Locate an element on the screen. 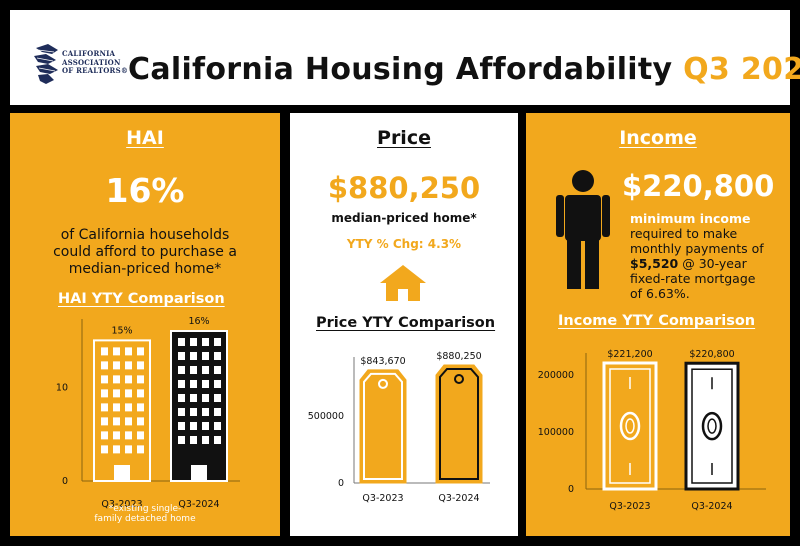 The height and width of the screenshot is (546, 800). value-label: $221,200 is located at coordinates (629, 354).